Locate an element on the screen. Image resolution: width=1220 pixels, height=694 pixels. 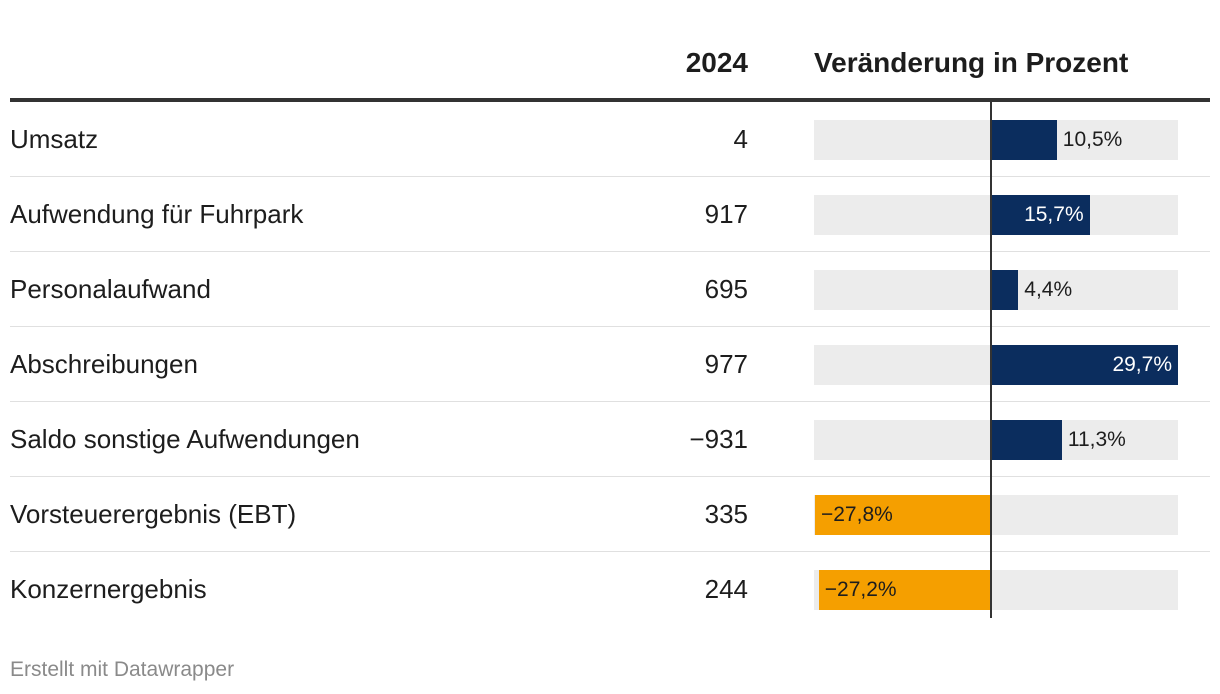
zero-axis-line is located at coordinates (990, 359).